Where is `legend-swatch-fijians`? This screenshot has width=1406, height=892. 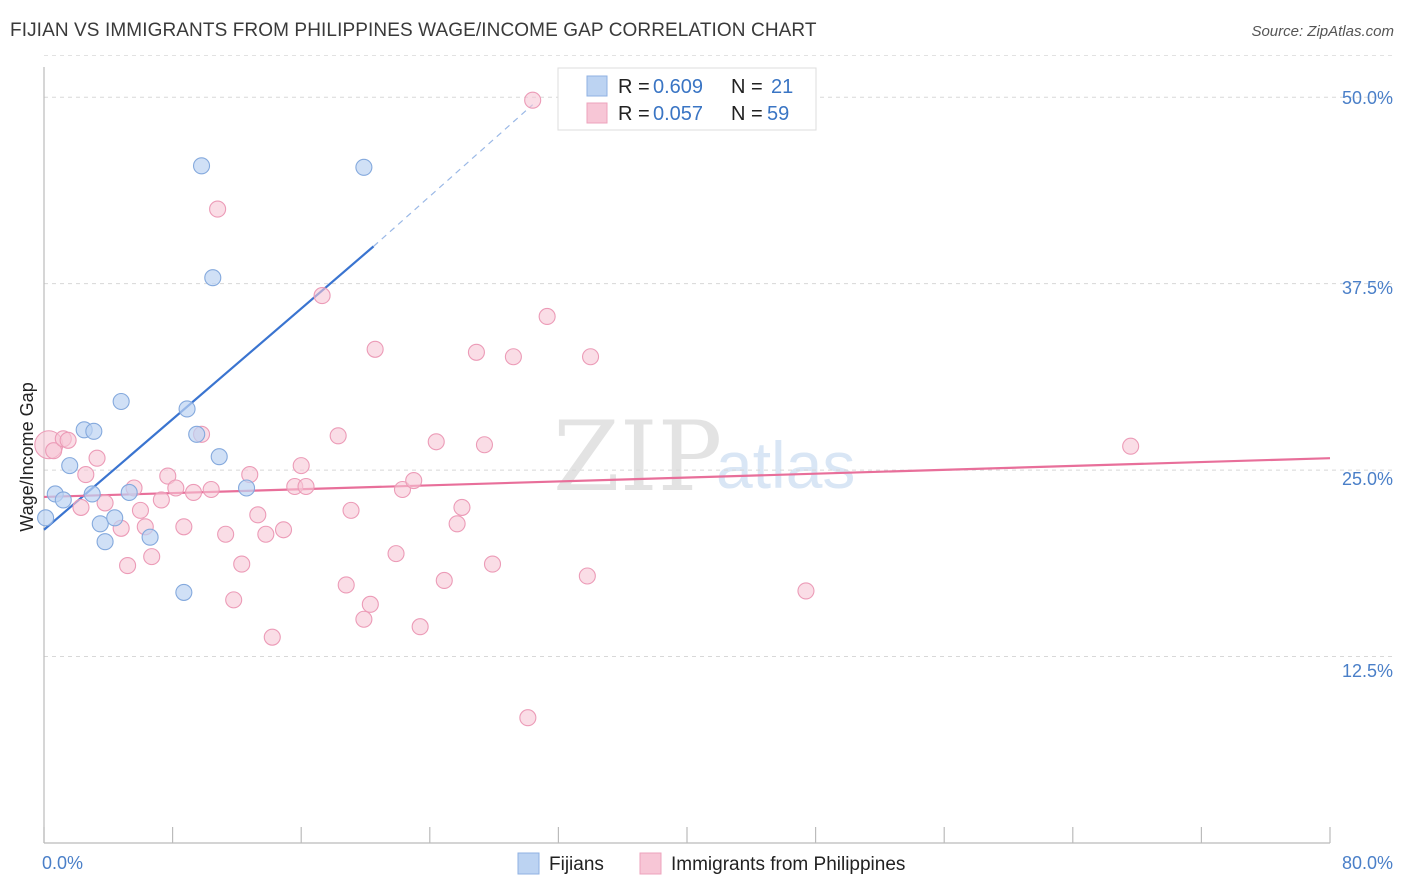
legend-swatch-fijians is located at coordinates (597, 86).